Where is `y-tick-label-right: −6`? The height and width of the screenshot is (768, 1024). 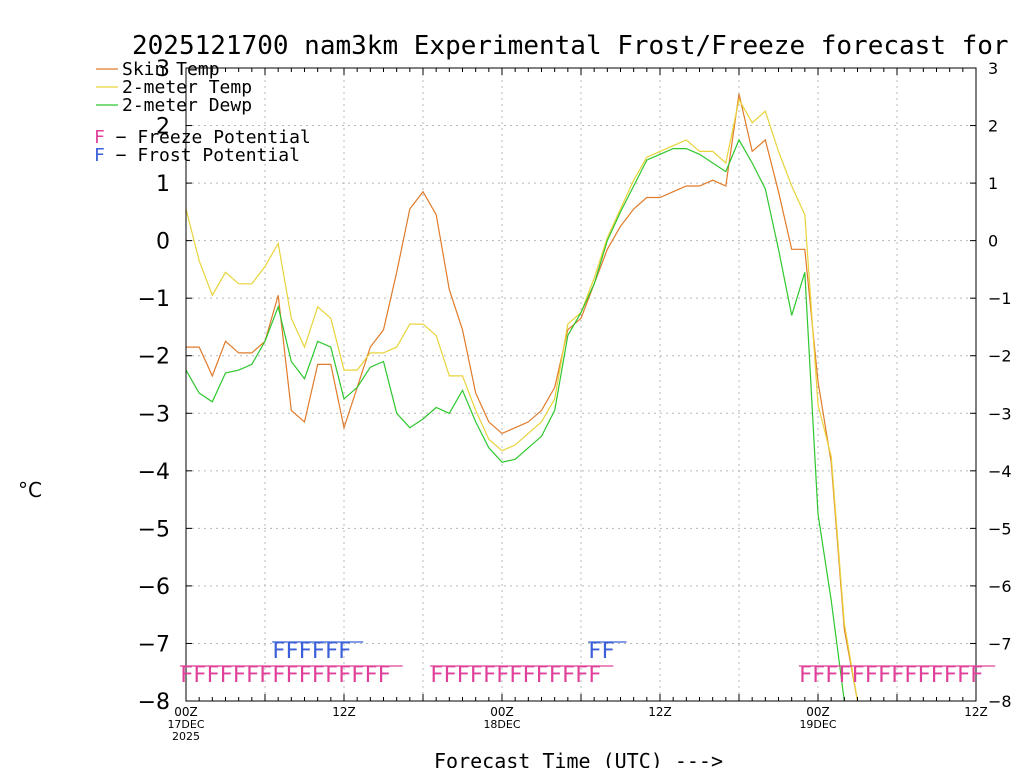 y-tick-label-right: −6 is located at coordinates (1000, 586).